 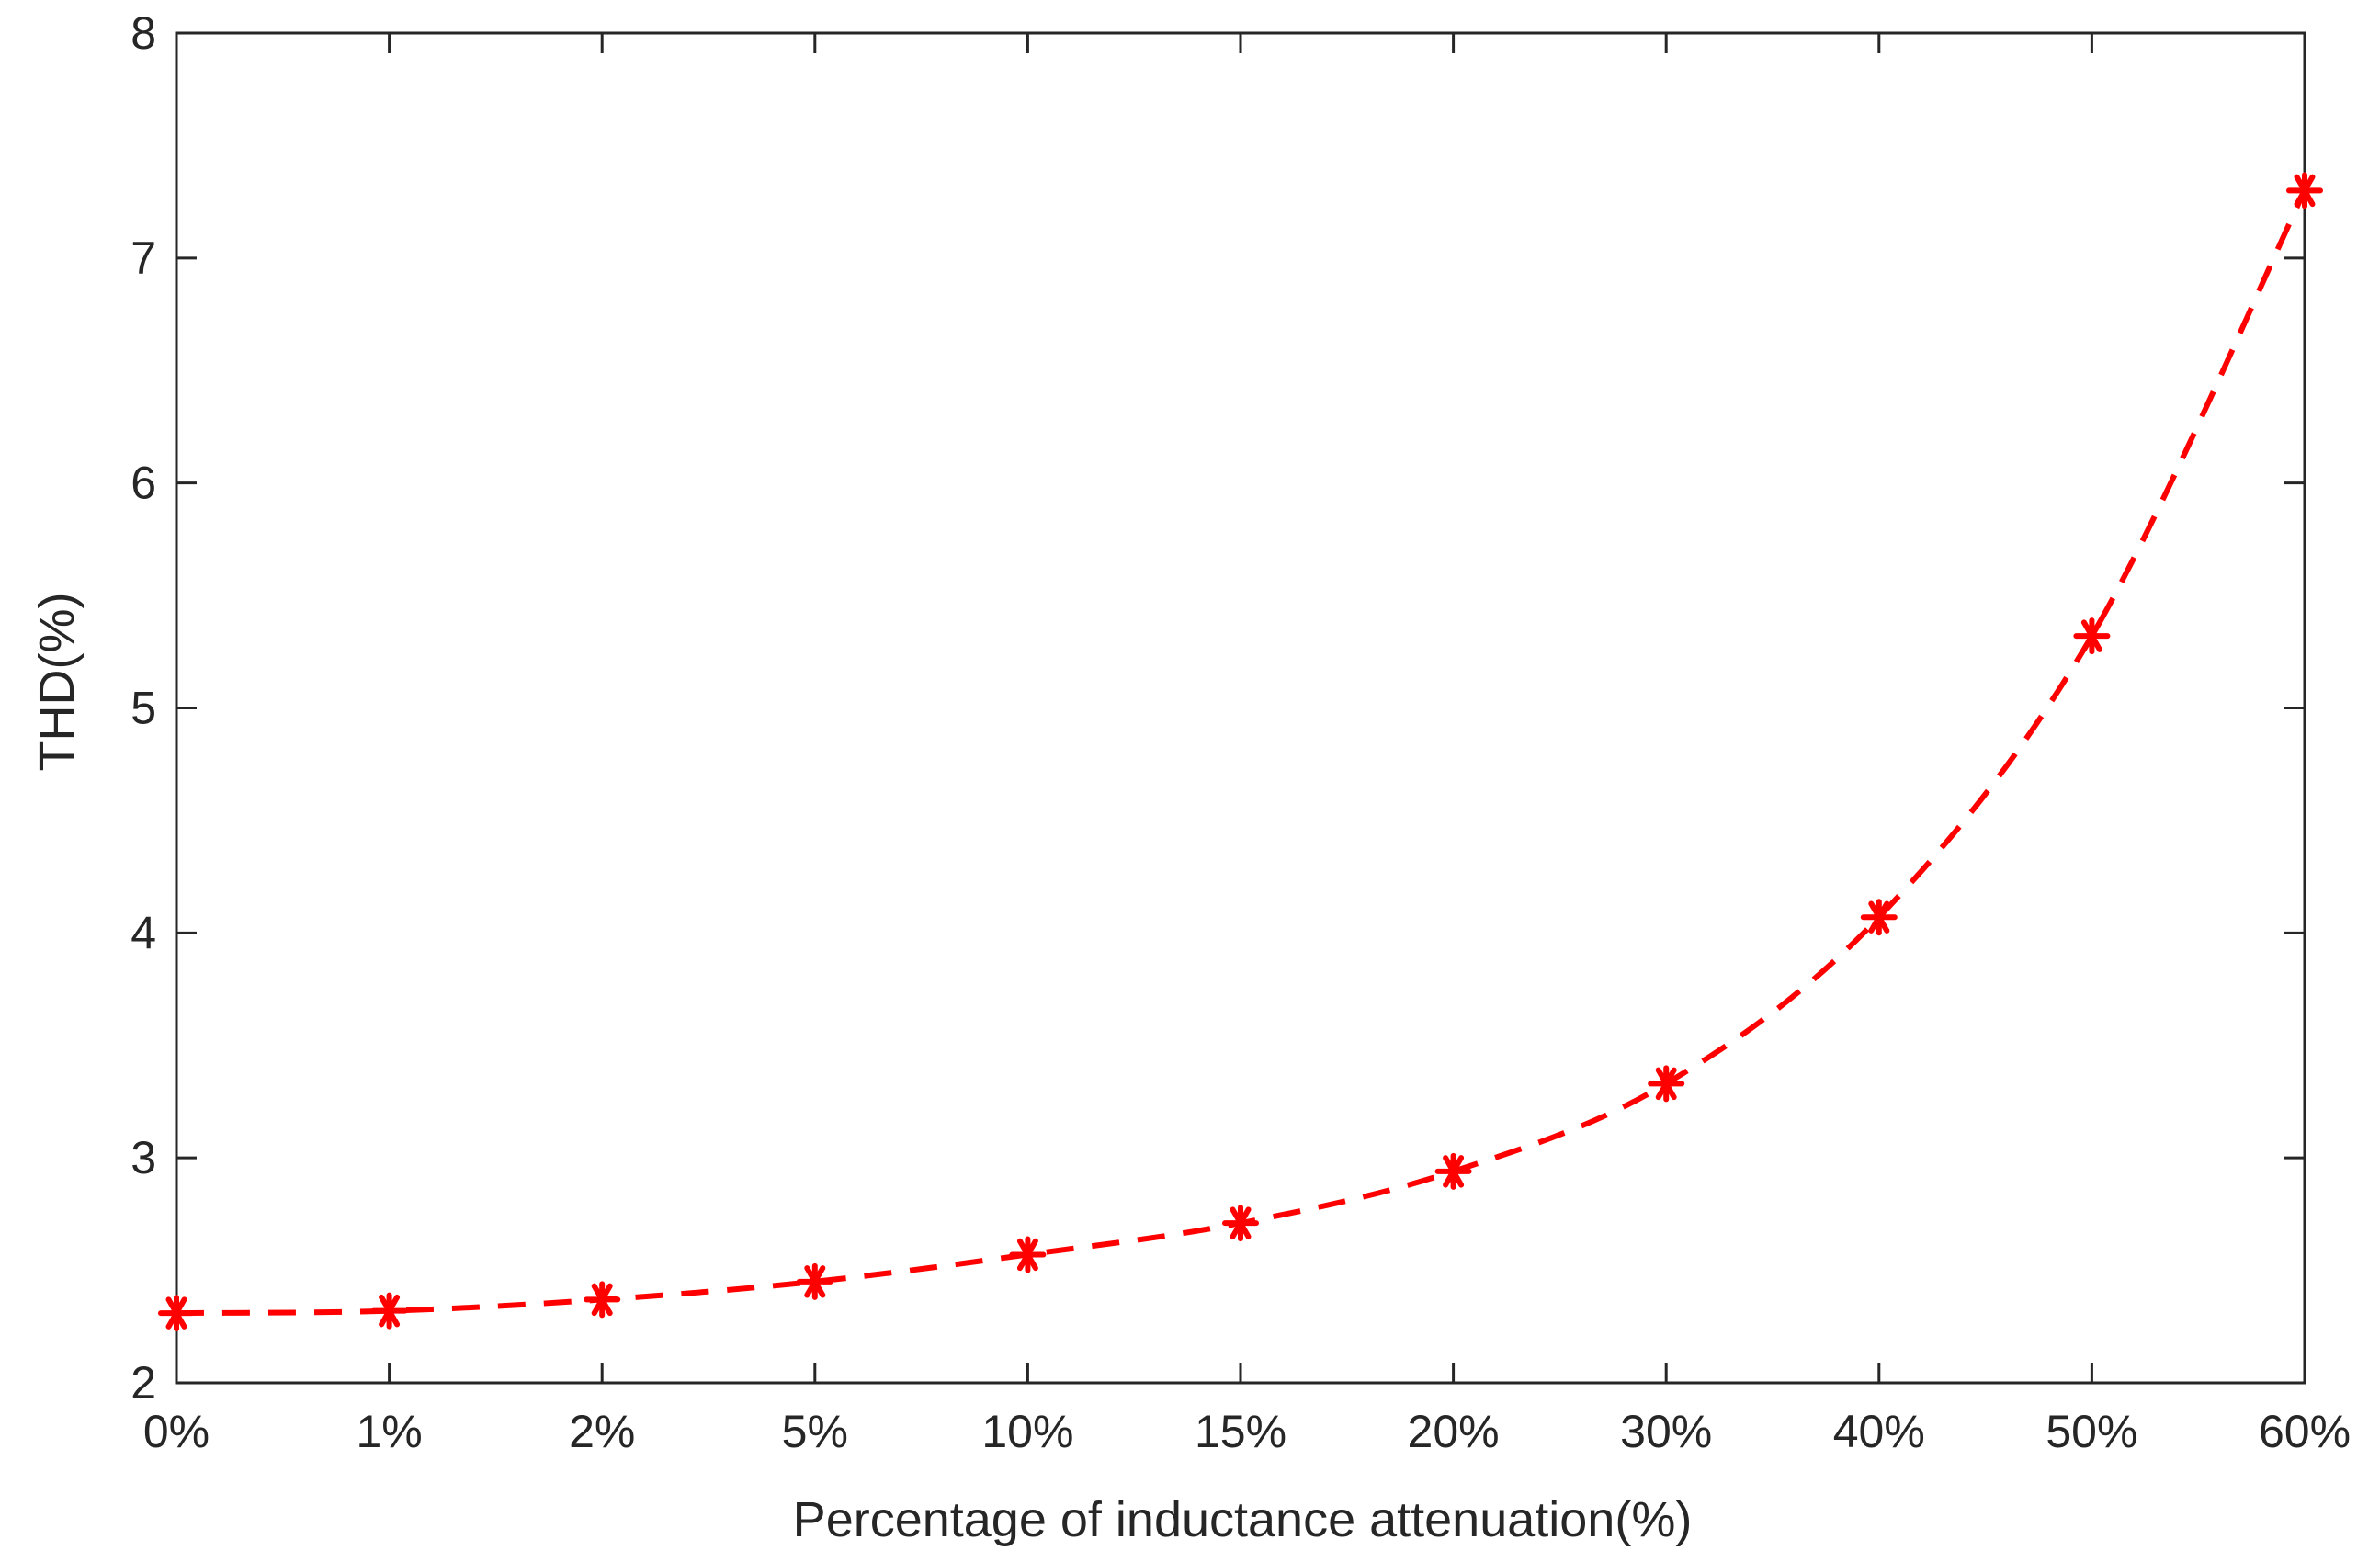 What do you see at coordinates (143, 709) in the screenshot?
I see `y-tick-label: 5` at bounding box center [143, 709].